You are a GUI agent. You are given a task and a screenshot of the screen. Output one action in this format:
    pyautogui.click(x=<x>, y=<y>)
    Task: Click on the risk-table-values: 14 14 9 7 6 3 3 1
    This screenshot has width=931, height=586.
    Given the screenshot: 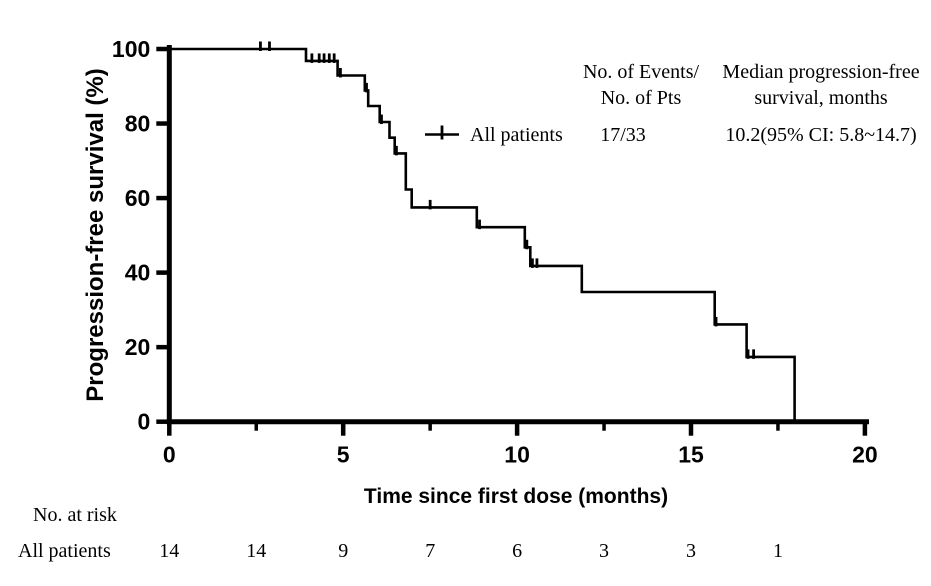 What is the action you would take?
    pyautogui.click(x=471, y=551)
    